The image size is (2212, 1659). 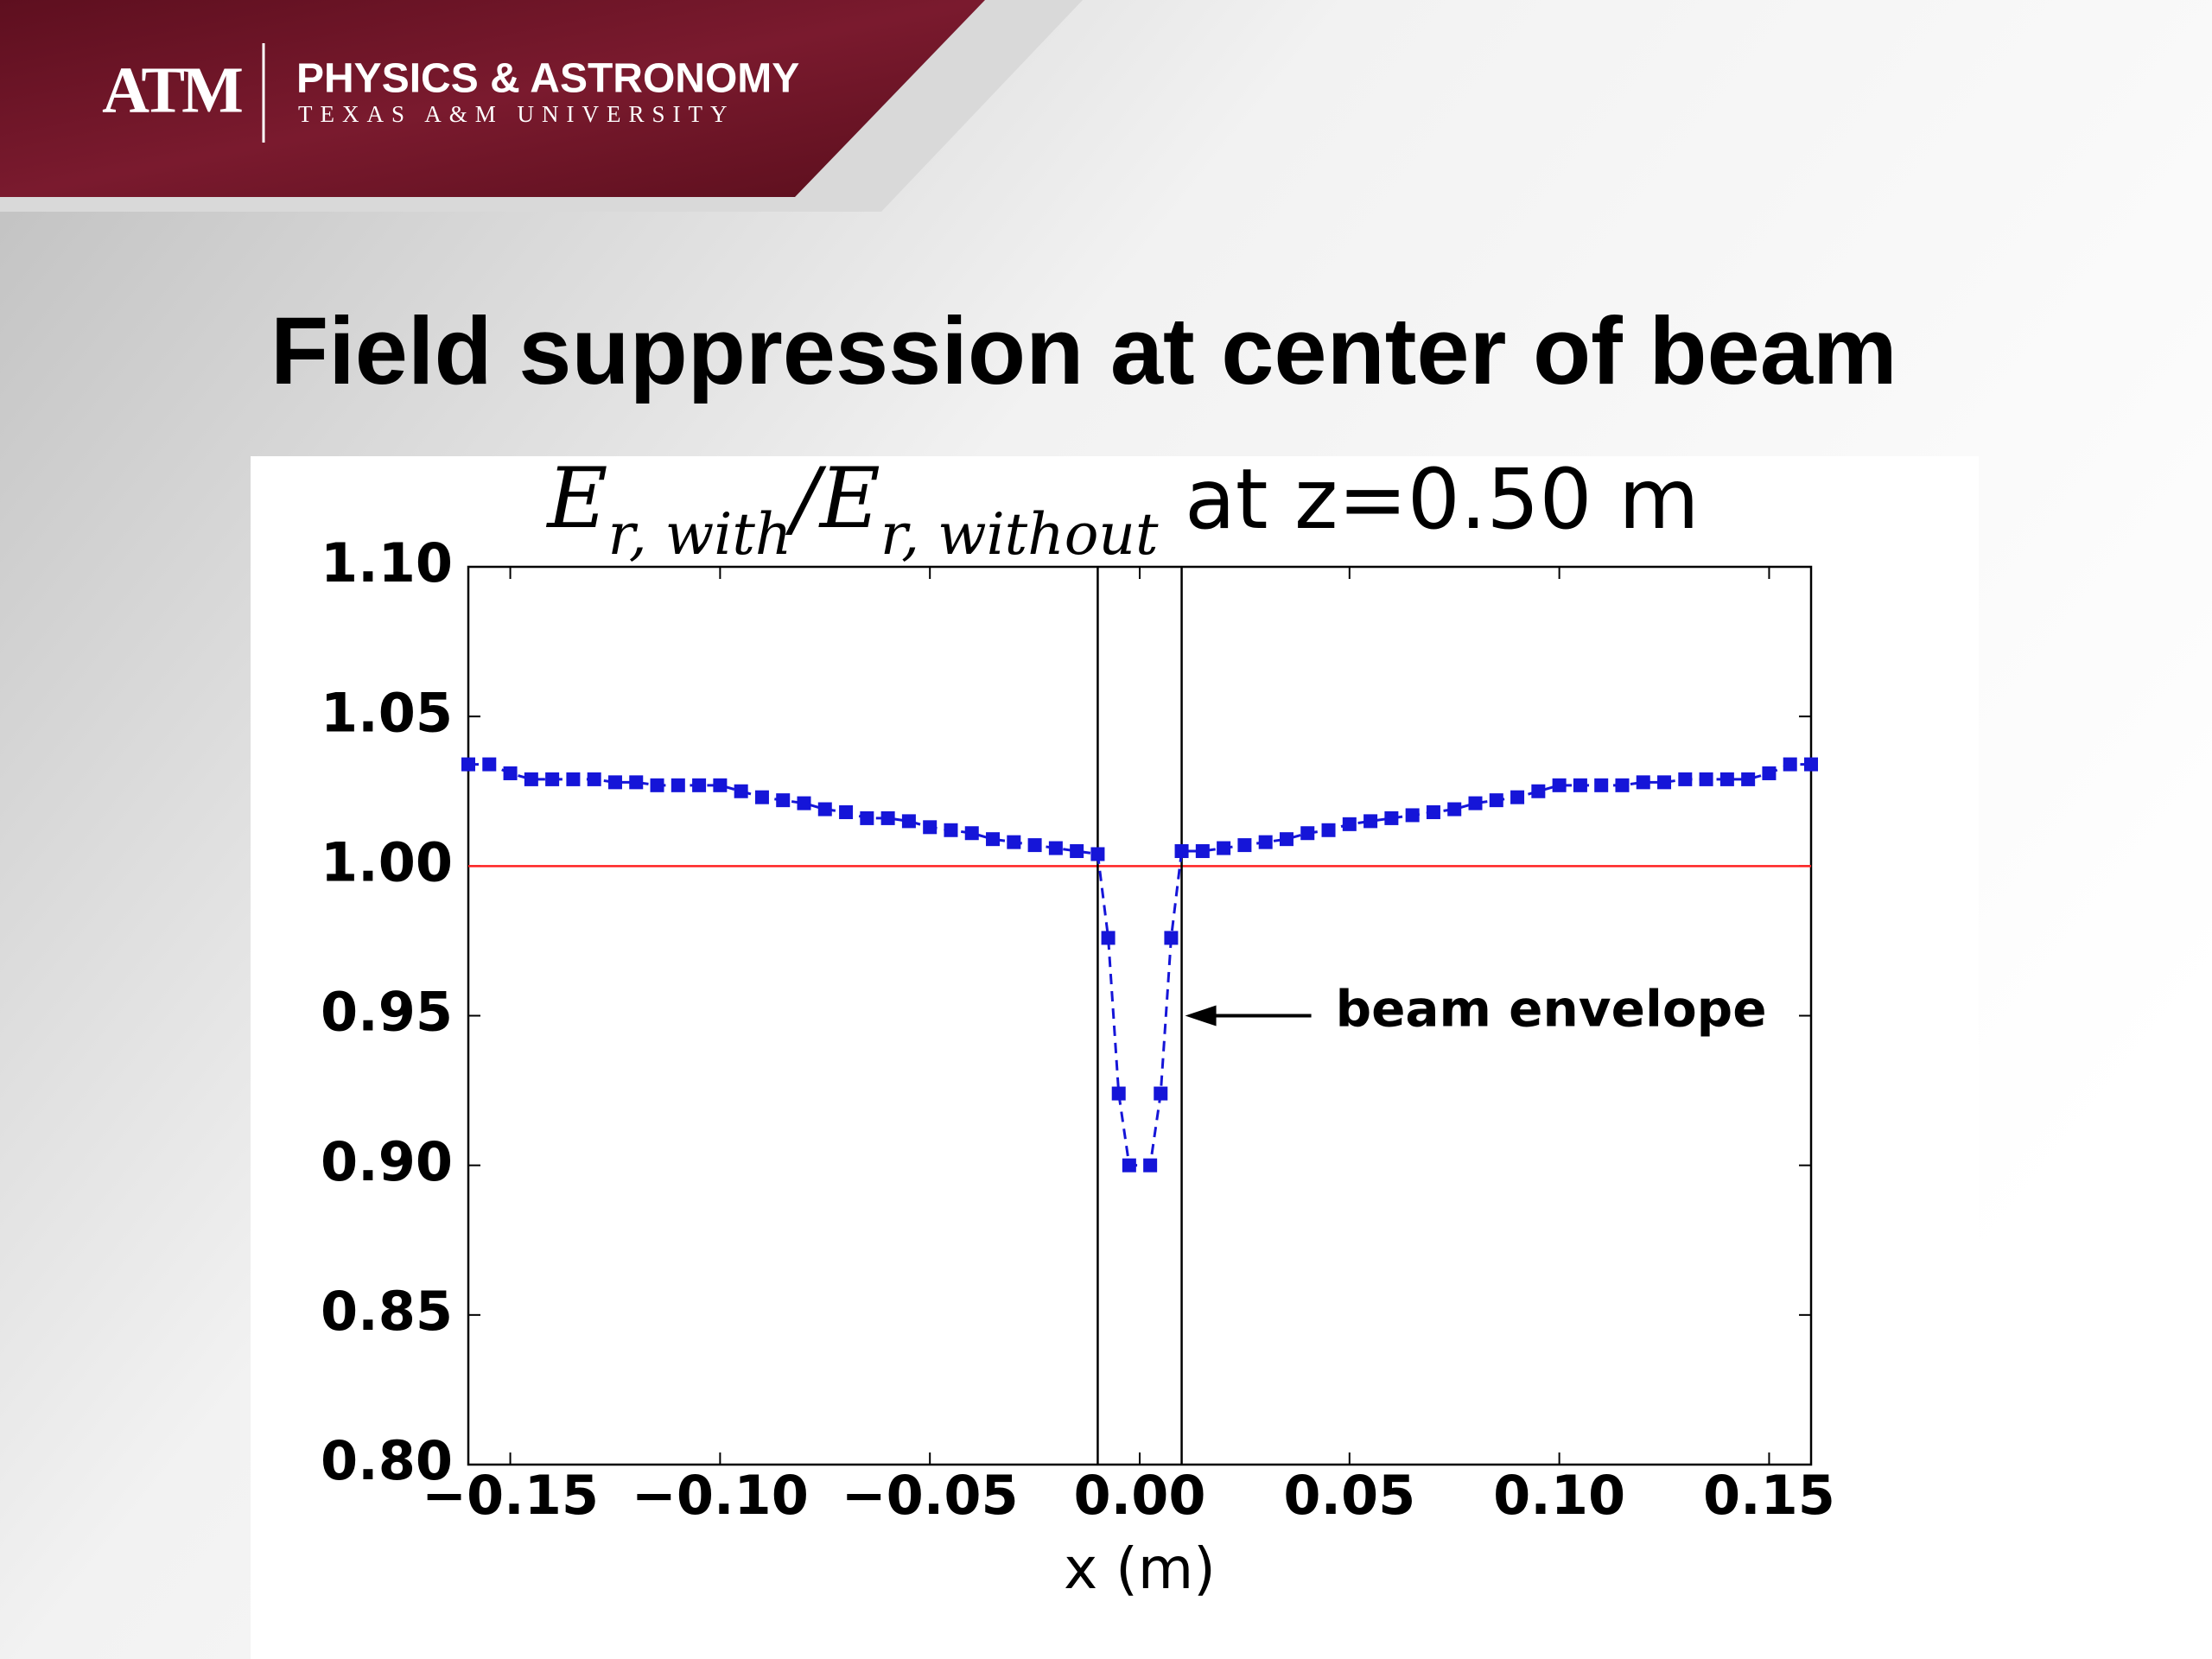 What do you see at coordinates (1201, 1016) in the screenshot?
I see `annotation-arrowhead` at bounding box center [1201, 1016].